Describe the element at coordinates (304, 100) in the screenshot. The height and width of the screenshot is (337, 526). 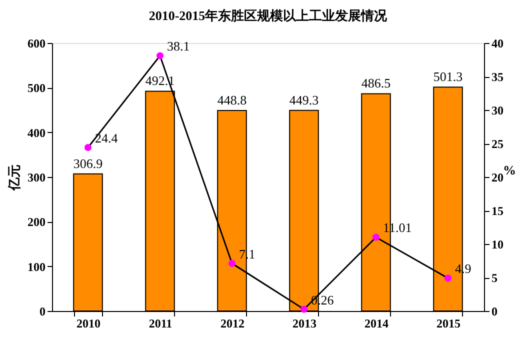
I see `data-label: 449.3` at that location.